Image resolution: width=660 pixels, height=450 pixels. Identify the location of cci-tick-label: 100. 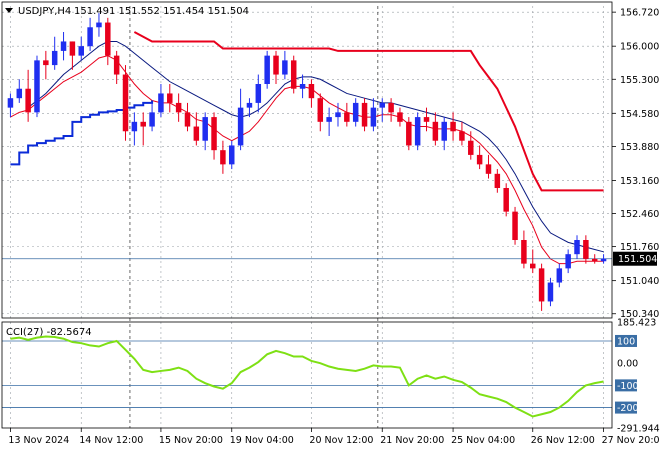
(626, 341).